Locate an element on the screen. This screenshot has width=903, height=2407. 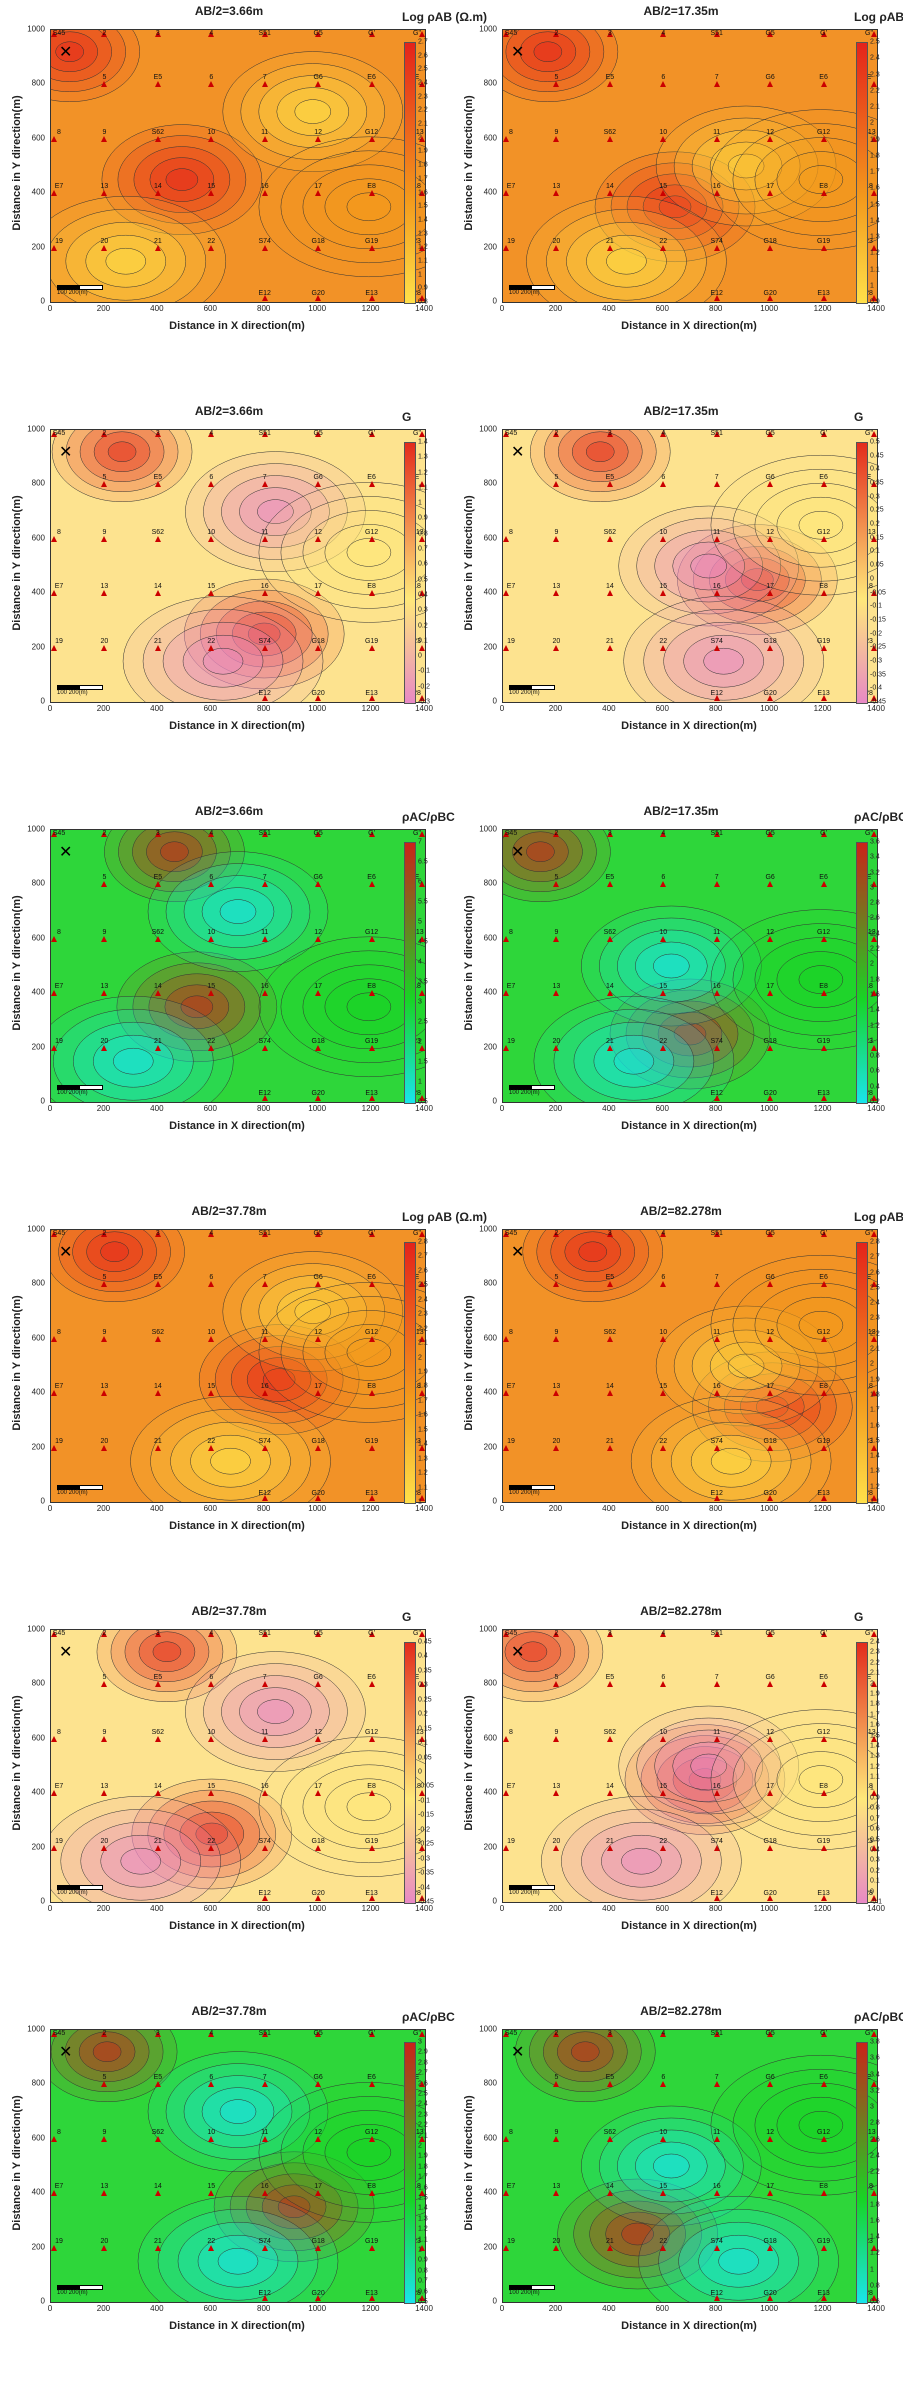
x-tick-label: 1200 is located at coordinates (822, 1508).